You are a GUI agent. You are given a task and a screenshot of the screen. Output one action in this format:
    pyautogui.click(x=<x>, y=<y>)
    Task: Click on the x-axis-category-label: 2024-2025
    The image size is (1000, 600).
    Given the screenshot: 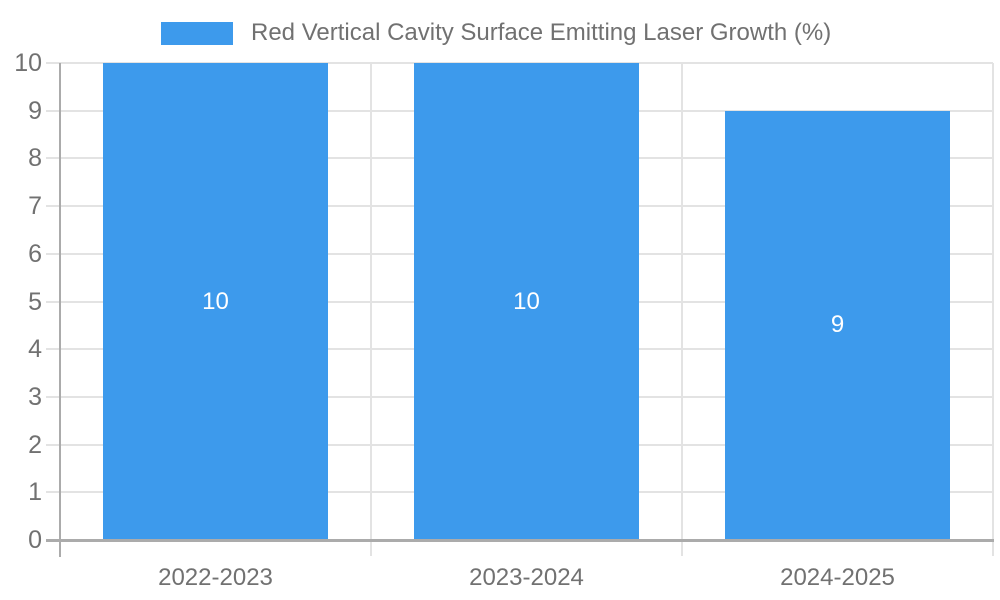 What is the action you would take?
    pyautogui.click(x=837, y=577)
    